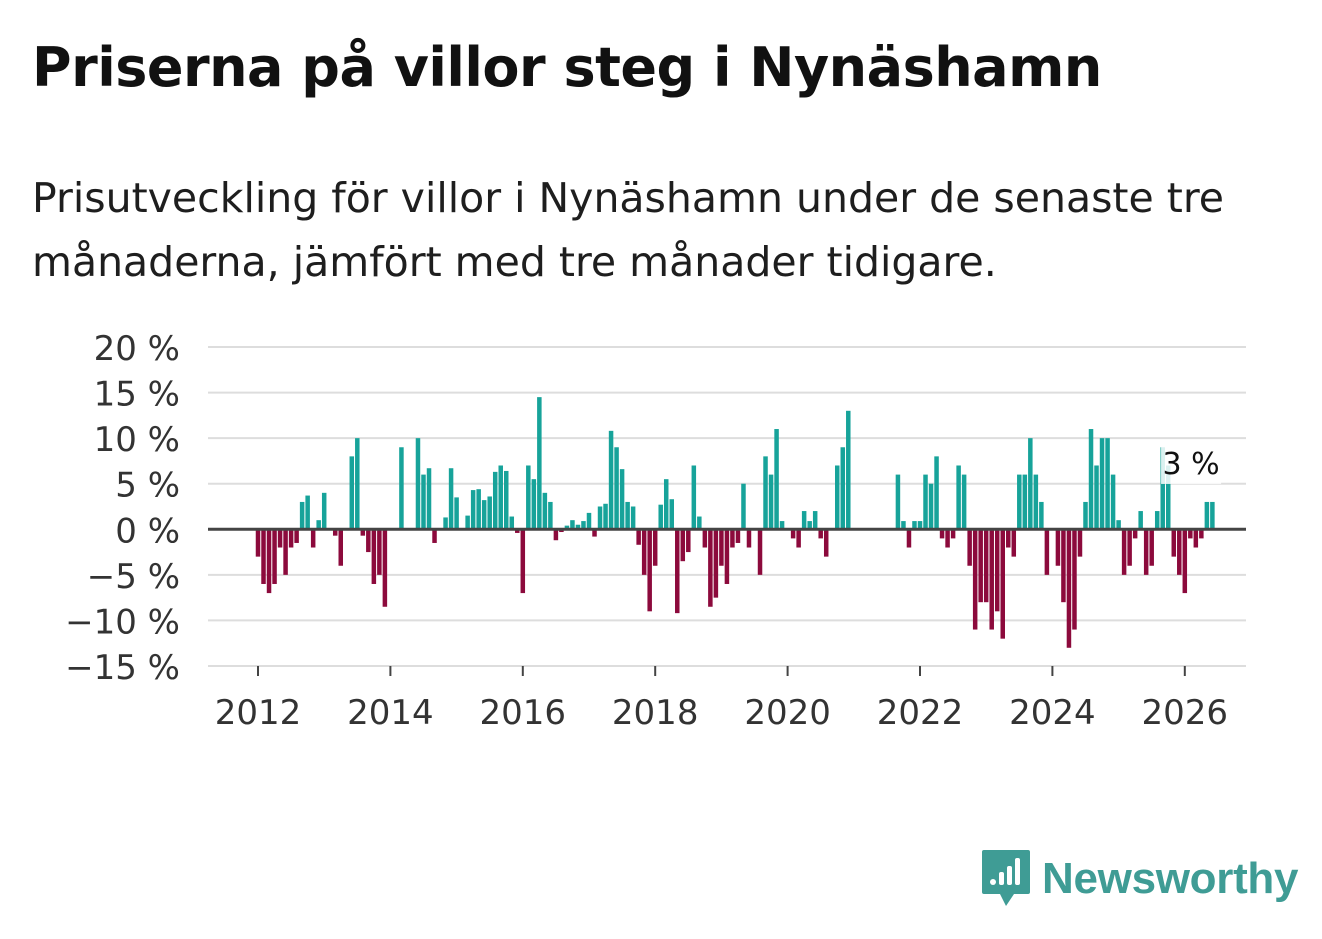 This screenshot has width=1322, height=939. I want to click on y-tick-label: −15 %, so click(122, 668).